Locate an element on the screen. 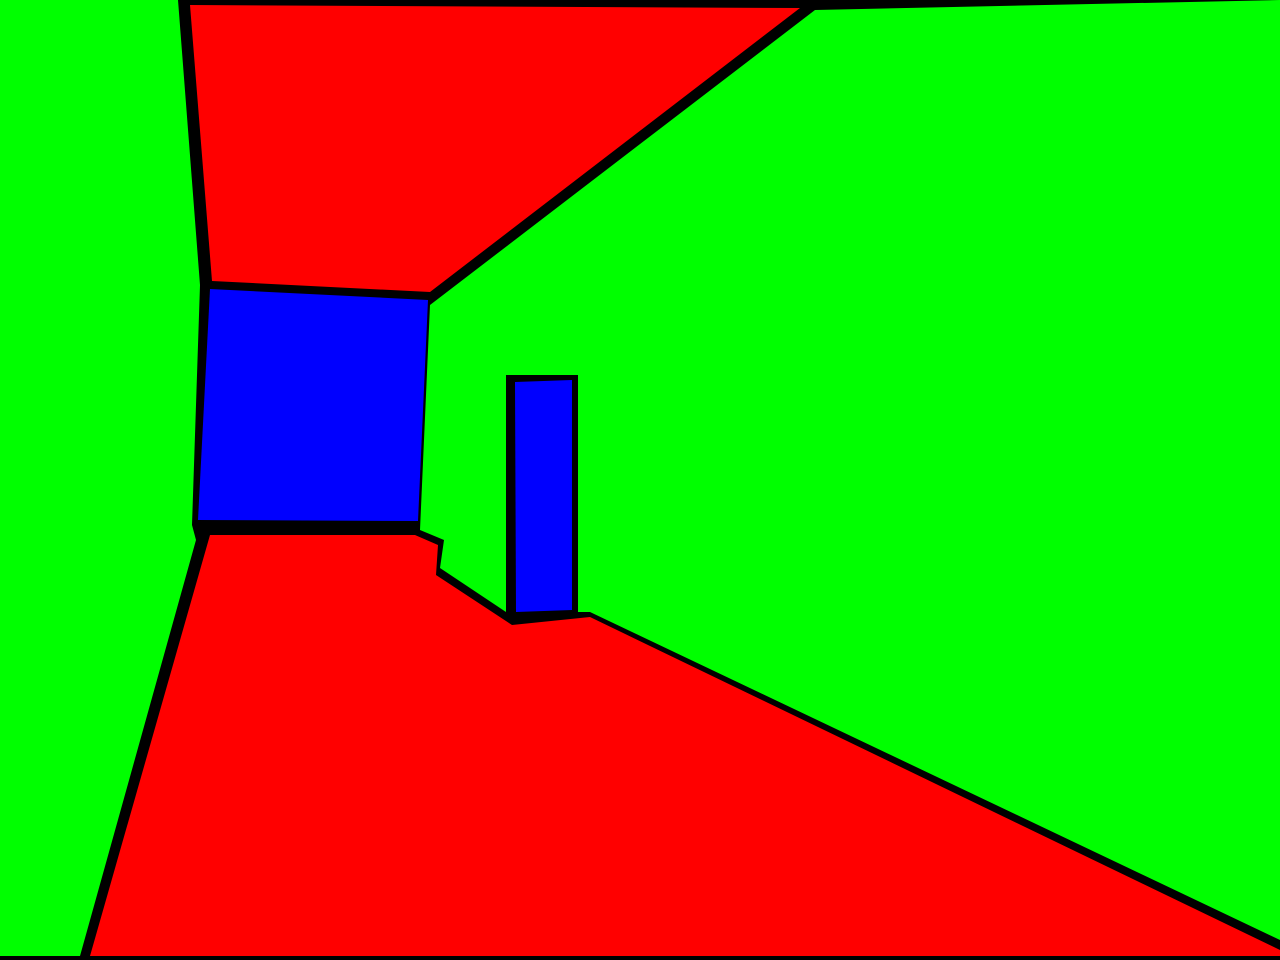 The height and width of the screenshot is (960, 1280). side-doorway is located at coordinates (543, 496).